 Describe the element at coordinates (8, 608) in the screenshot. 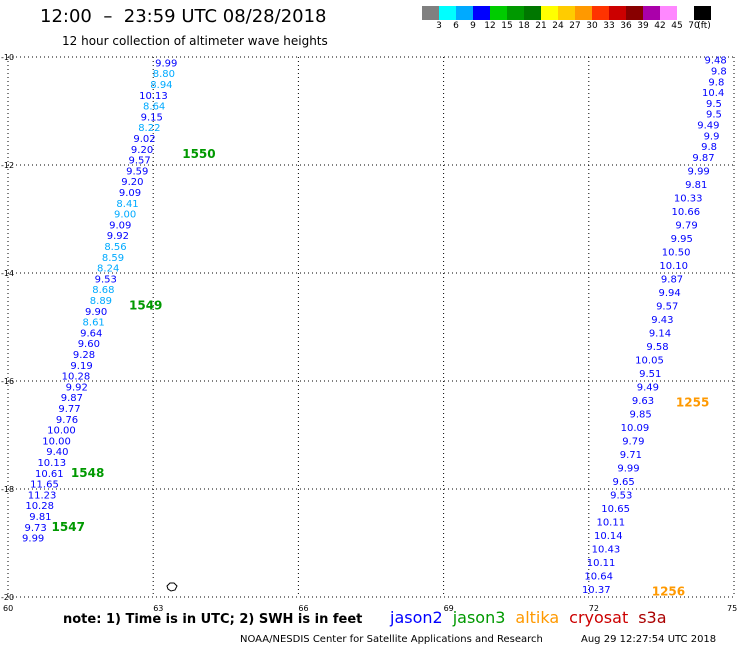

I see `longitude-tick-label: 60` at that location.